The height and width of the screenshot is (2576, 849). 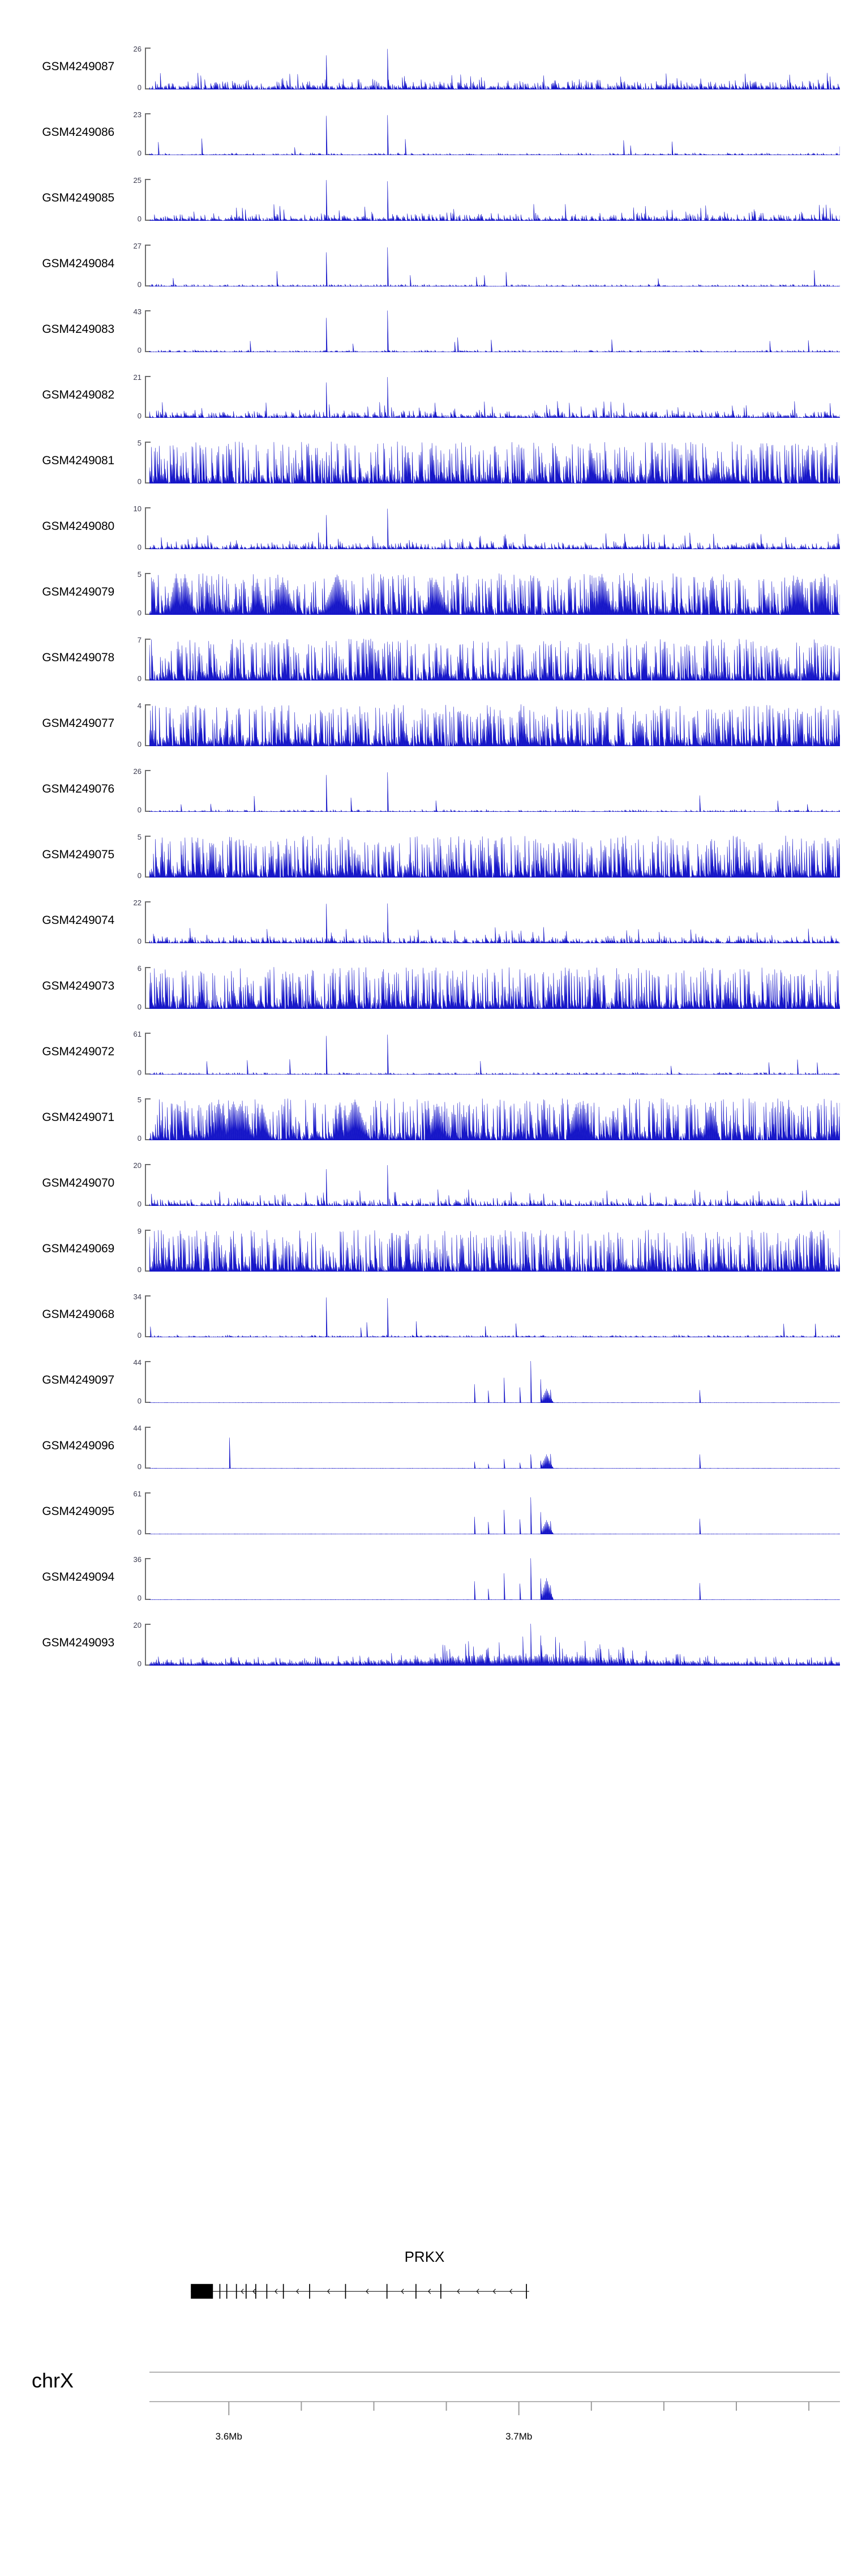 What do you see at coordinates (139, 705) in the screenshot?
I see `axis-max-label: 4` at bounding box center [139, 705].